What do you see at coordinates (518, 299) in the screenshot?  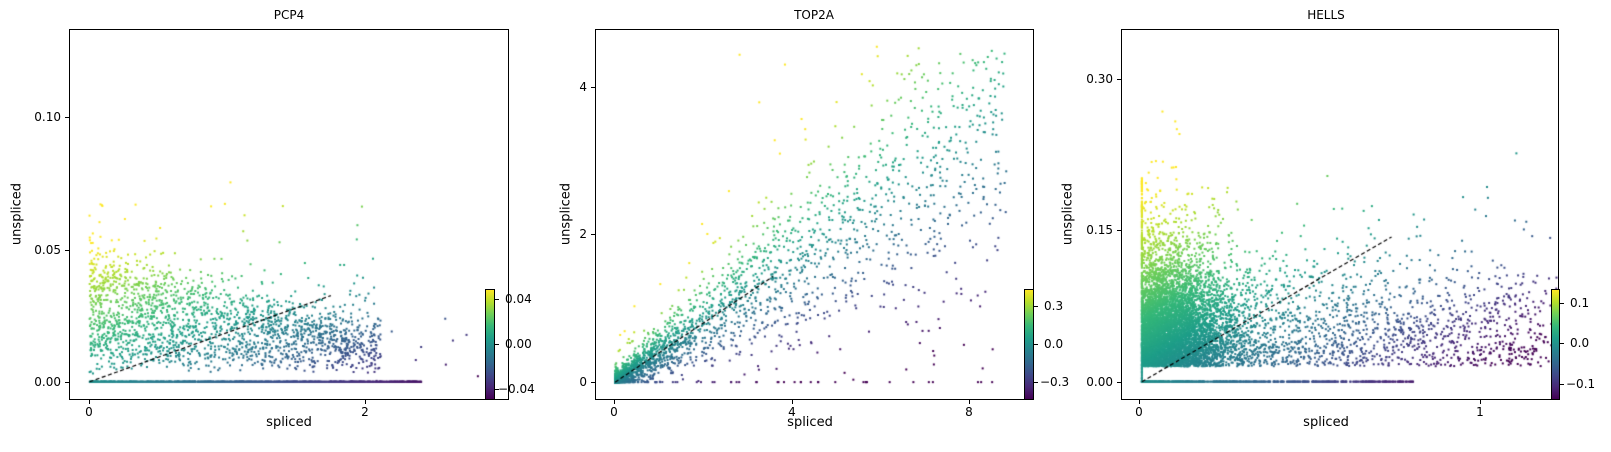 I see `colorbar-tick-label: 0.04` at bounding box center [518, 299].